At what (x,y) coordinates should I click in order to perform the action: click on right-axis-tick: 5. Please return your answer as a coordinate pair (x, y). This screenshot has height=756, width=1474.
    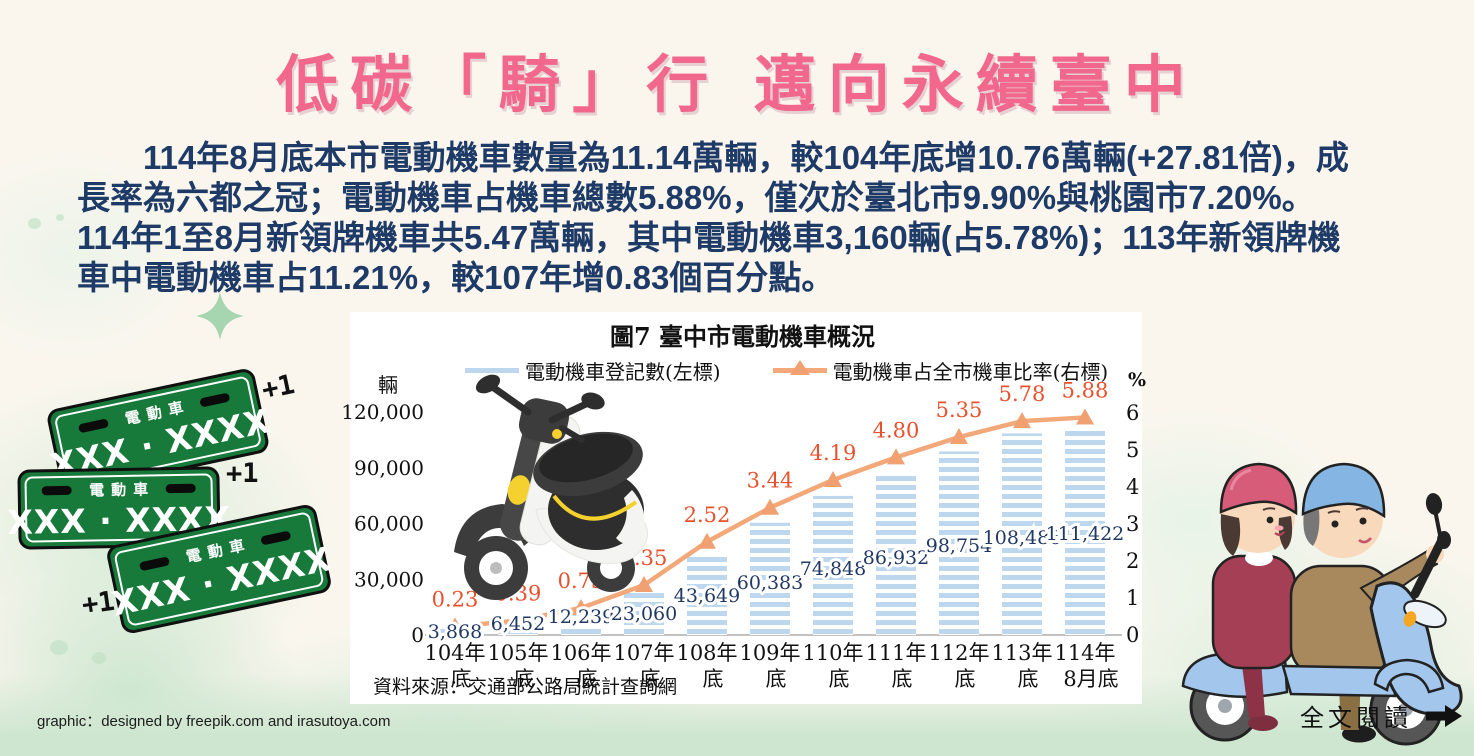
    Looking at the image, I should click on (1132, 450).